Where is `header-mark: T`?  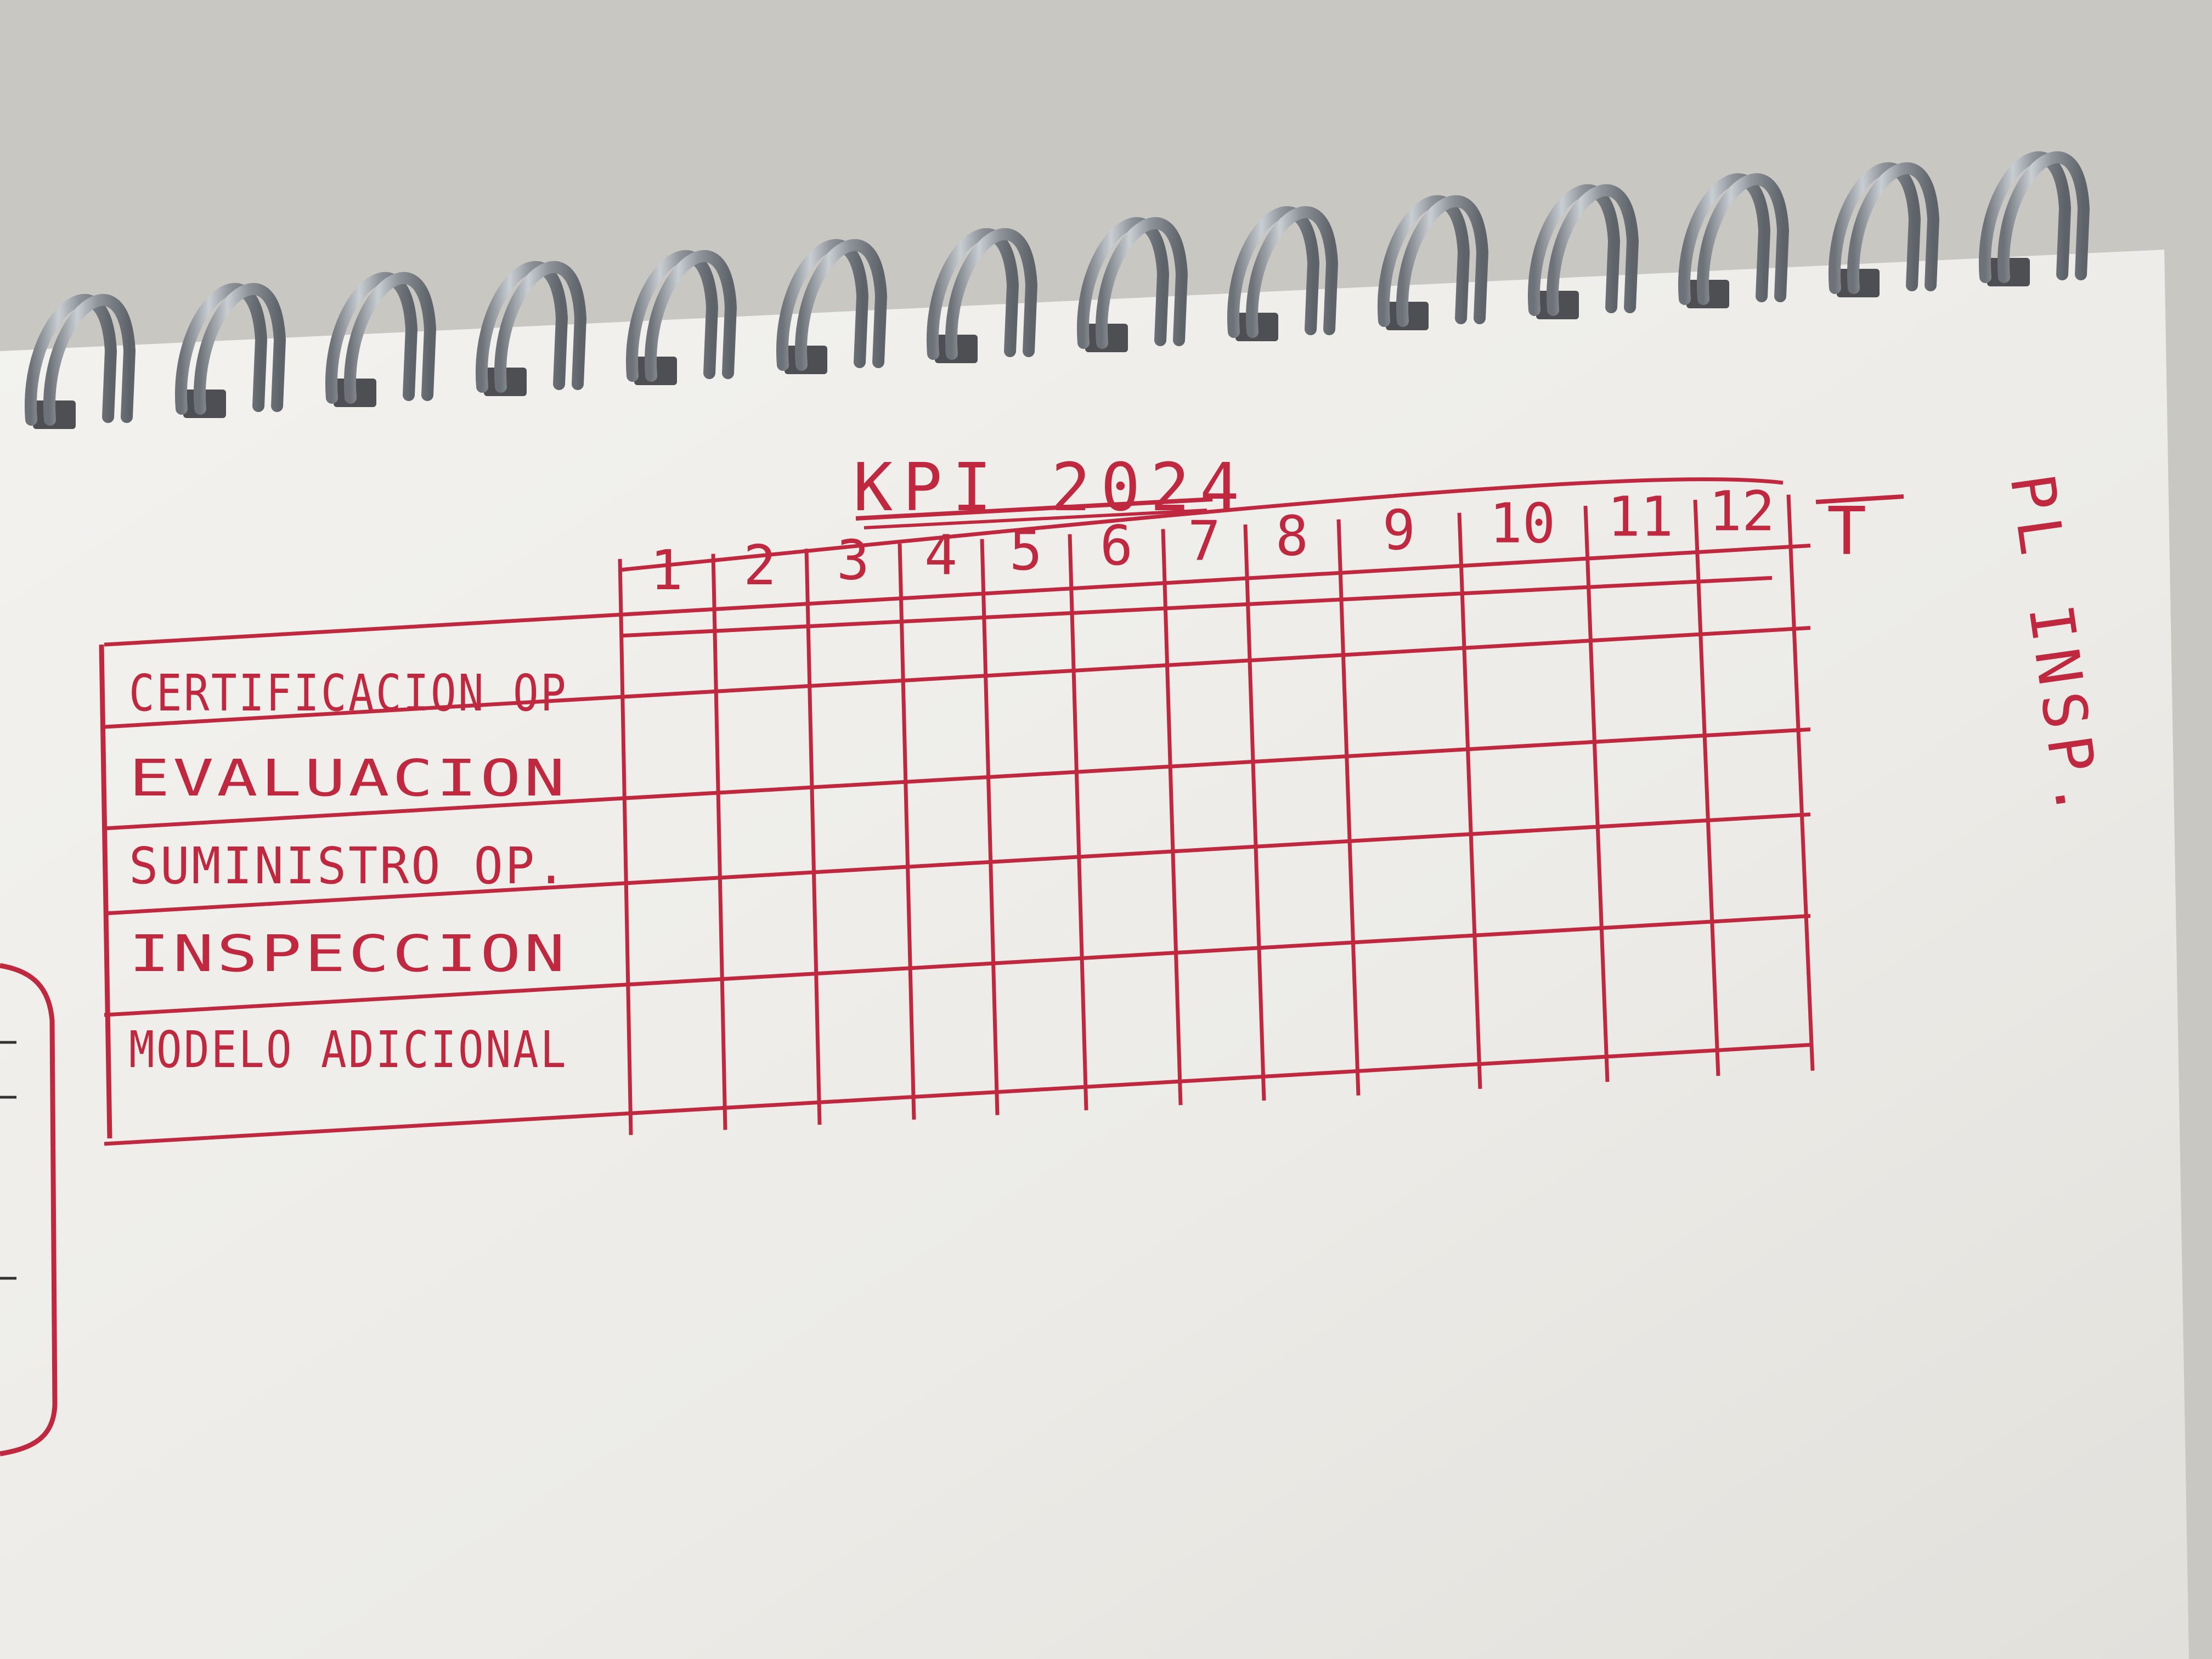 header-mark: T is located at coordinates (1847, 532).